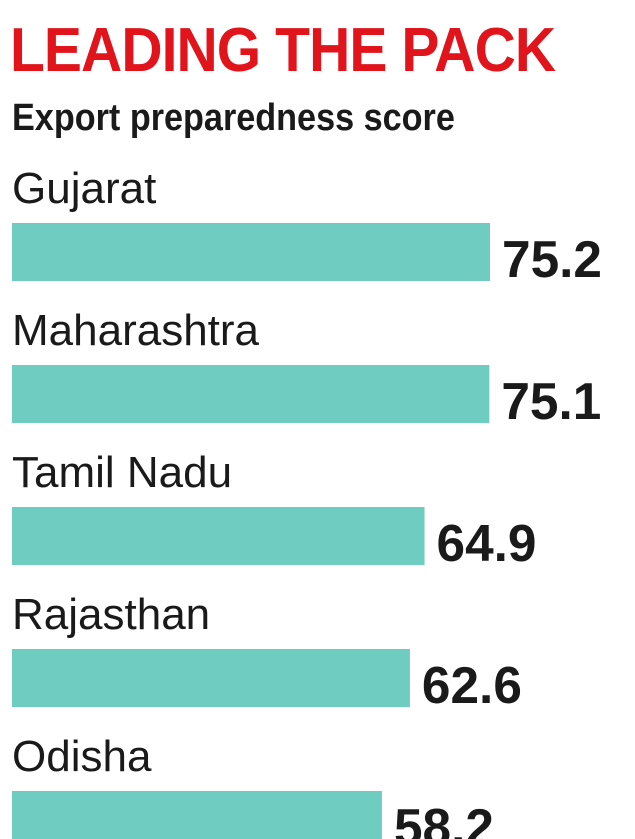  What do you see at coordinates (251, 252) in the screenshot?
I see `bar-gujarat` at bounding box center [251, 252].